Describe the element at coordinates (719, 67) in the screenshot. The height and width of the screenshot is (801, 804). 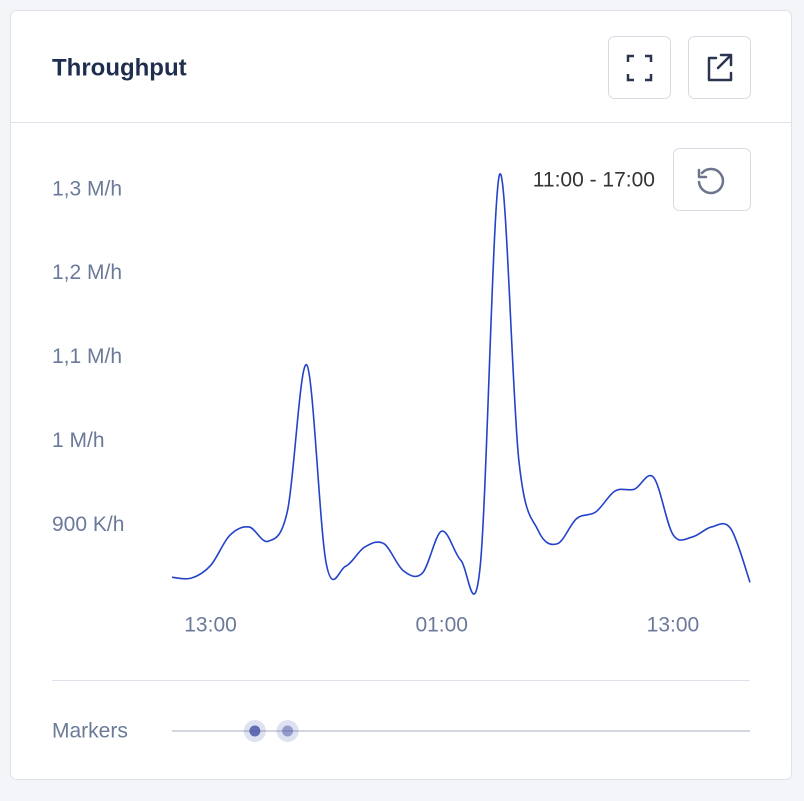
I see `open-external-button` at that location.